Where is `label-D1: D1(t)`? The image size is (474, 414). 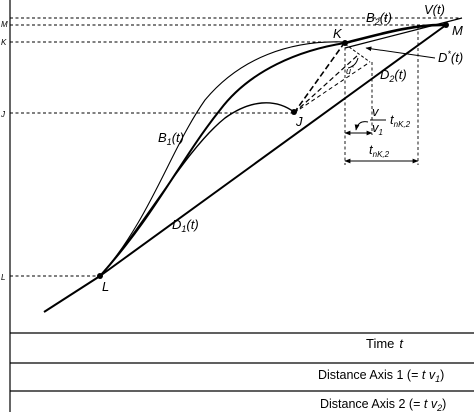
label-D1: D1(t) is located at coordinates (185, 225).